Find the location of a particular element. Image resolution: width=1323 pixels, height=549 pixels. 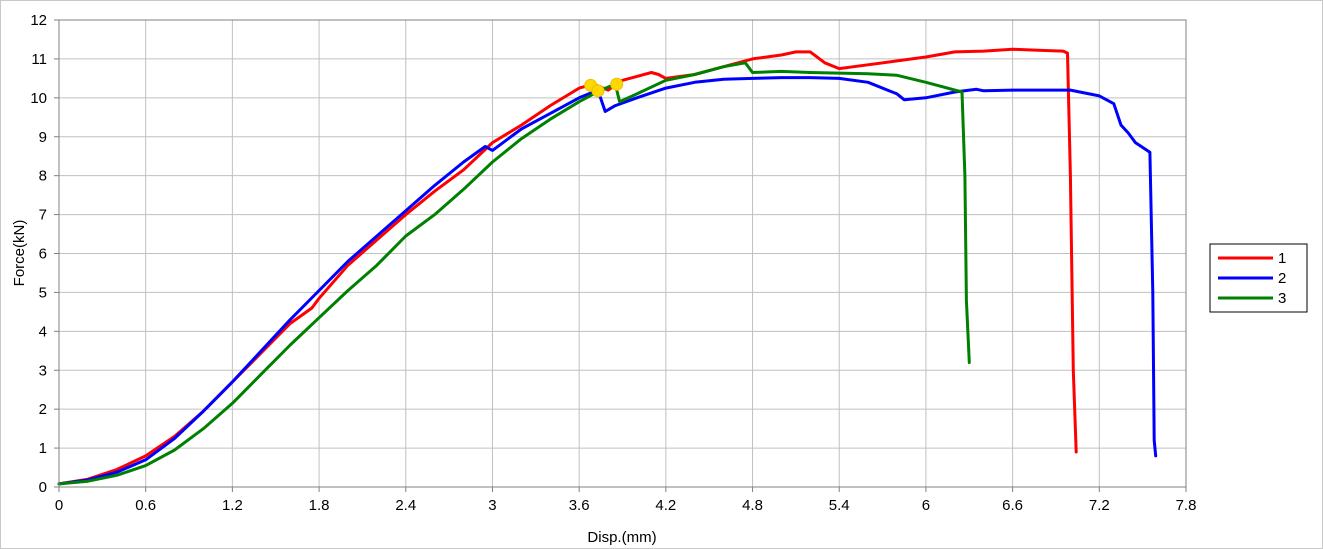

legend: 1 2 3 is located at coordinates (1258, 278).